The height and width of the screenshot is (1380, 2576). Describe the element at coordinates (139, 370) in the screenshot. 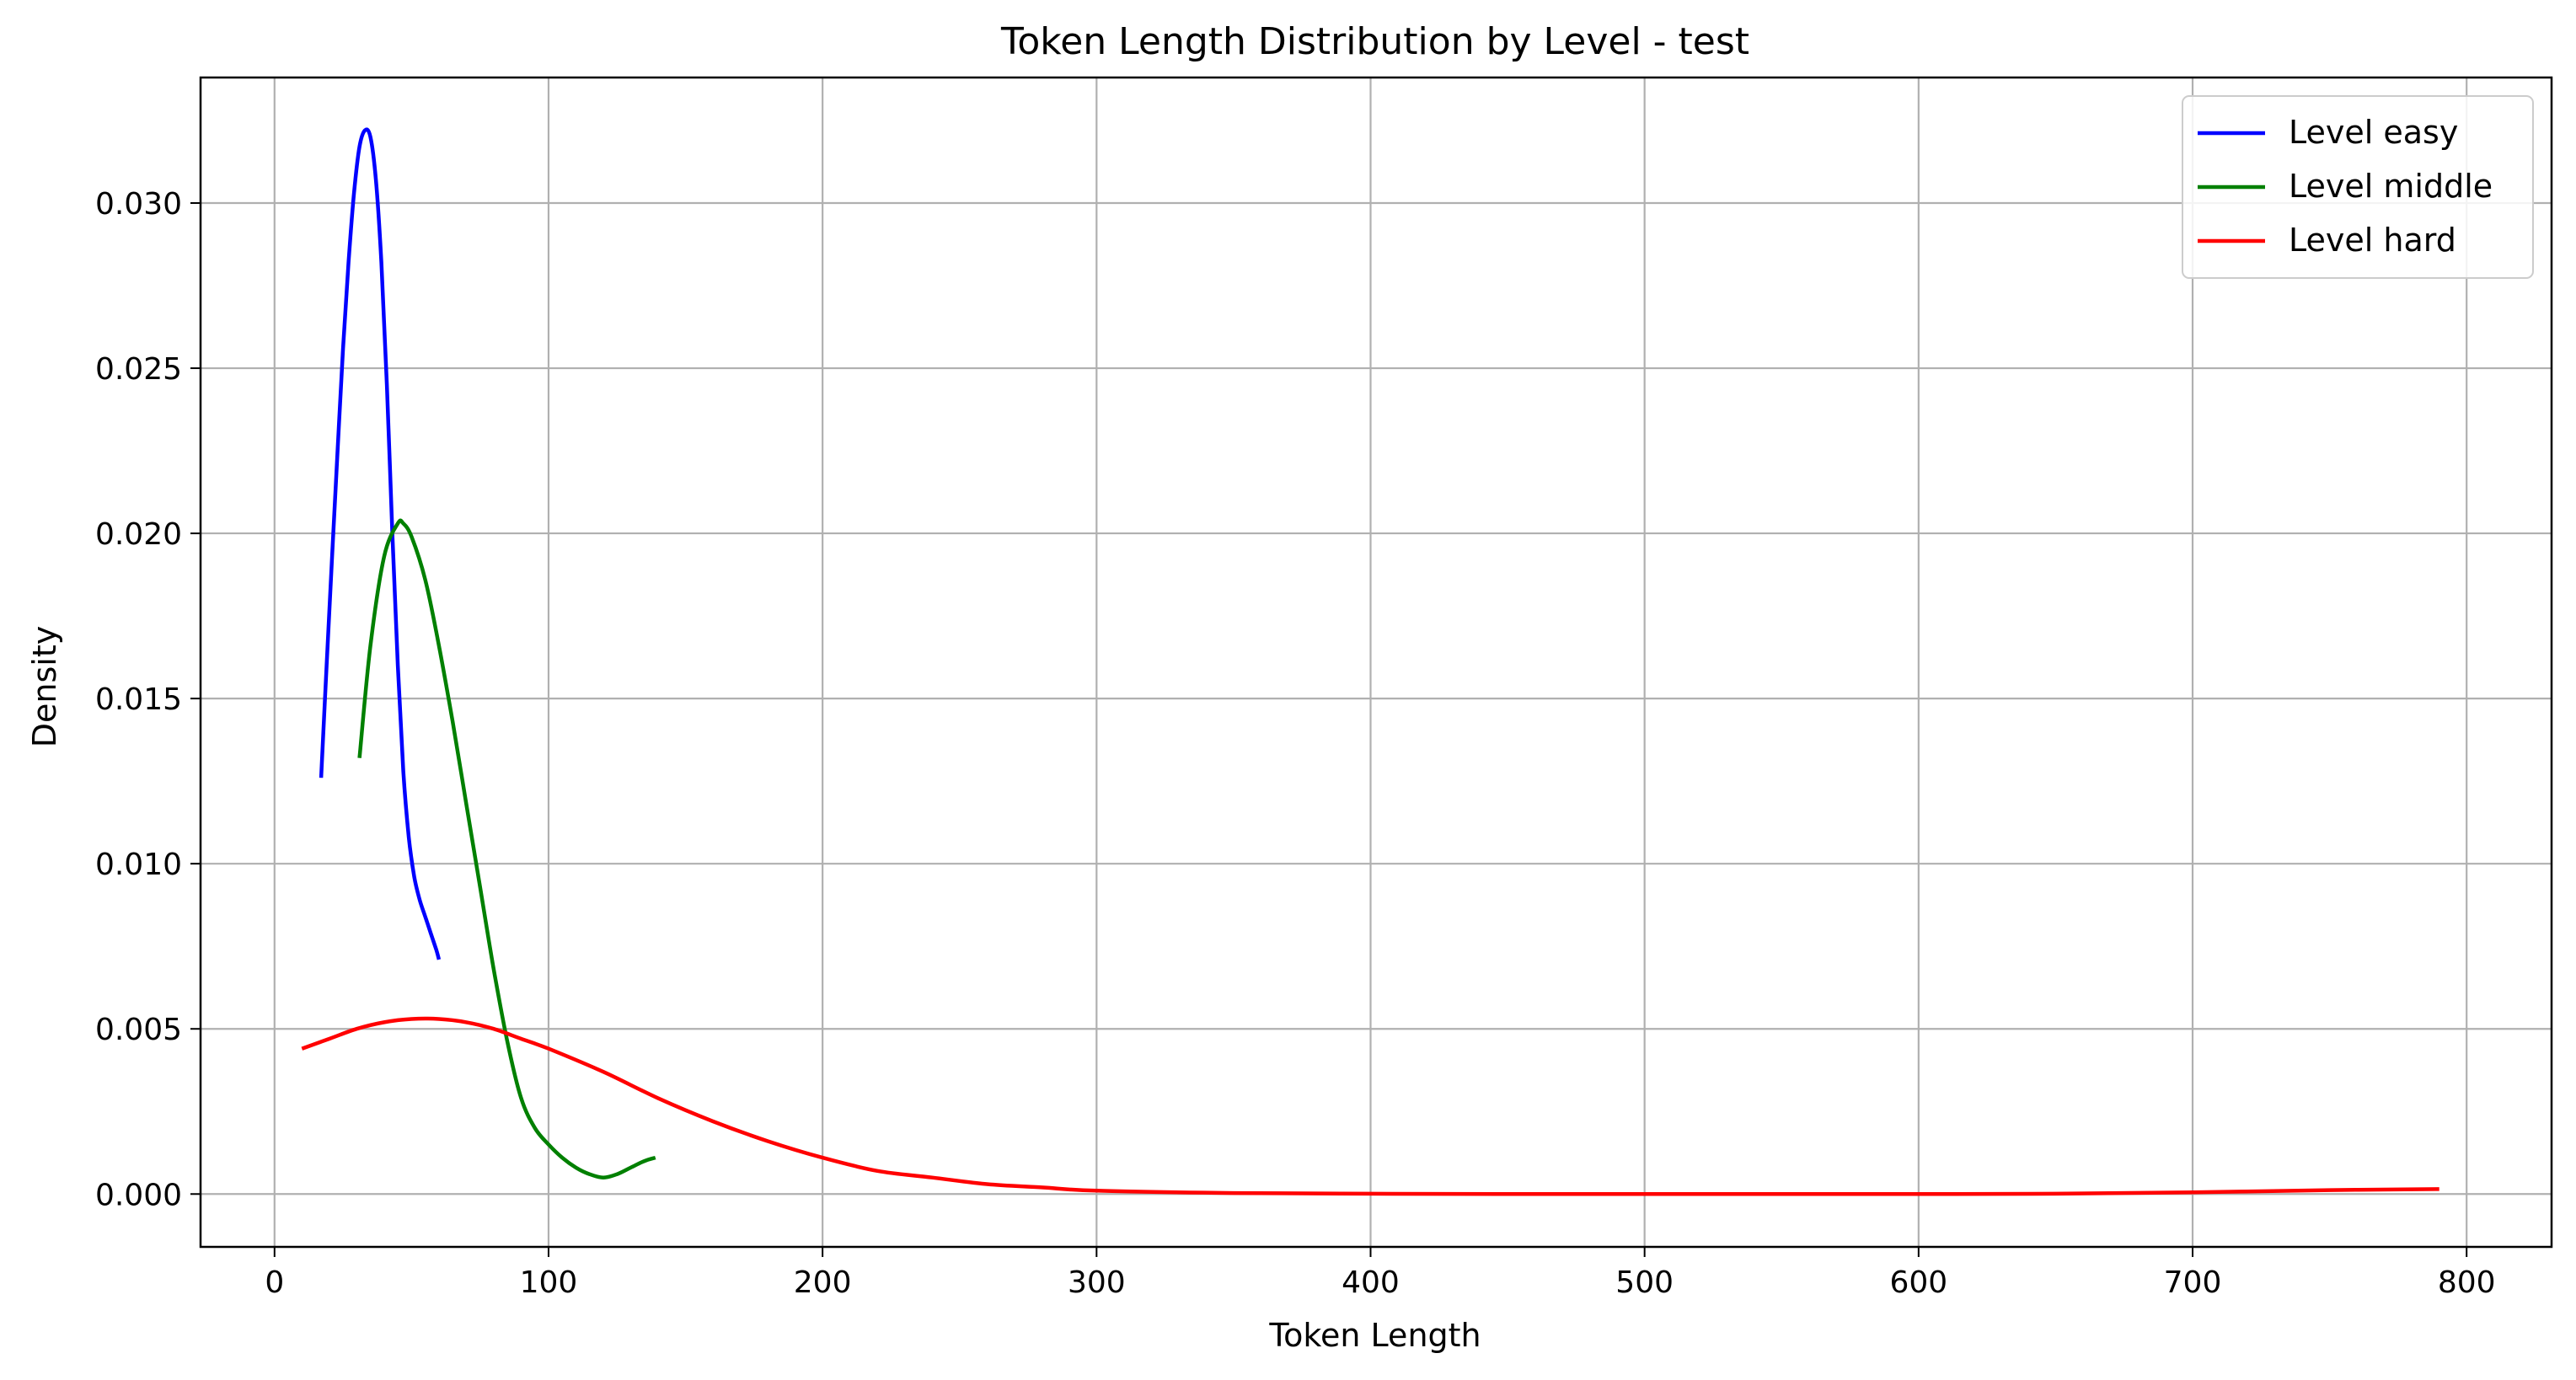

I see `y-tick-label: 0.025` at that location.